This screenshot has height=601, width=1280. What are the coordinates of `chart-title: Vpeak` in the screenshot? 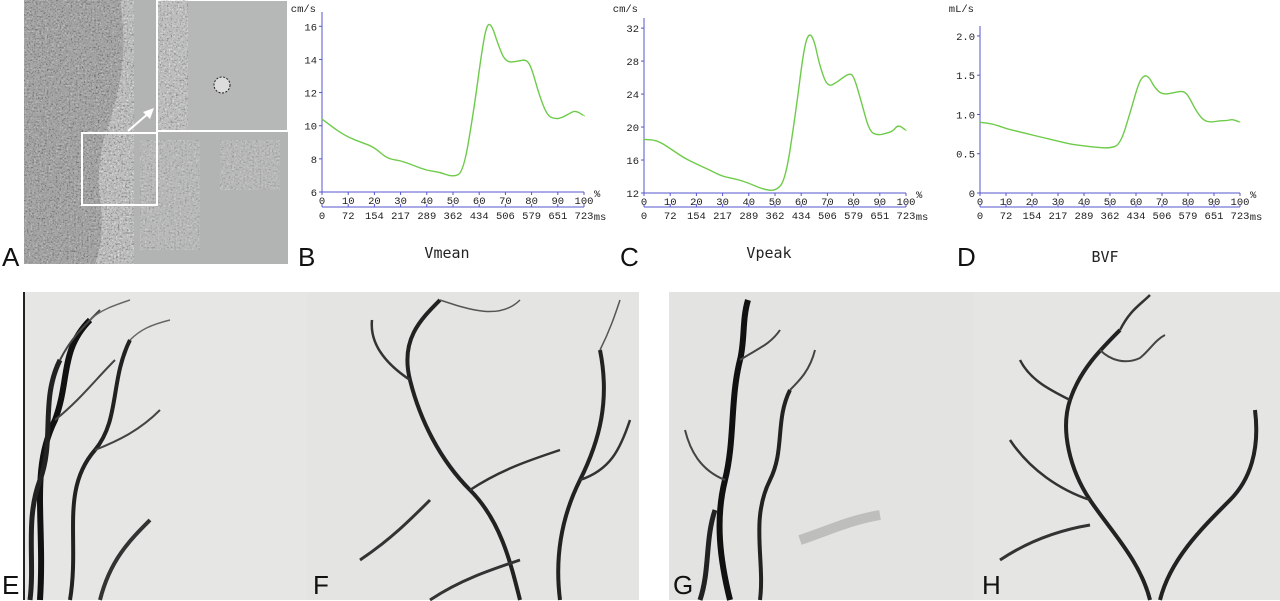 It's located at (768, 253).